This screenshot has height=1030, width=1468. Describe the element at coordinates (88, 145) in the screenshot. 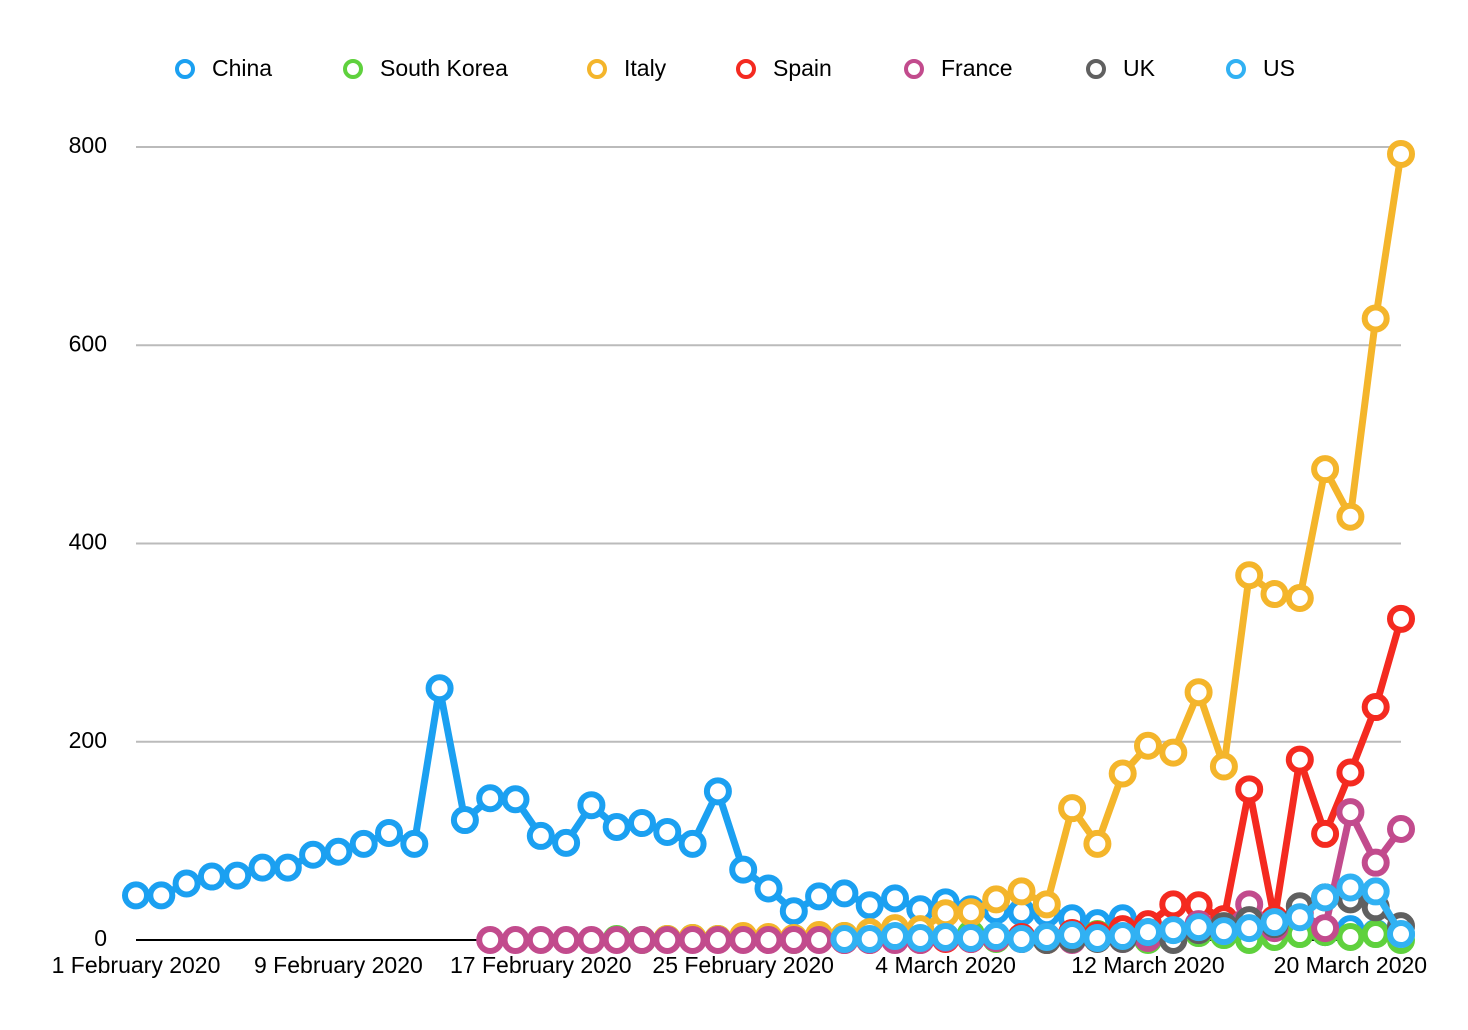

I see `y-tick-label: 800` at that location.